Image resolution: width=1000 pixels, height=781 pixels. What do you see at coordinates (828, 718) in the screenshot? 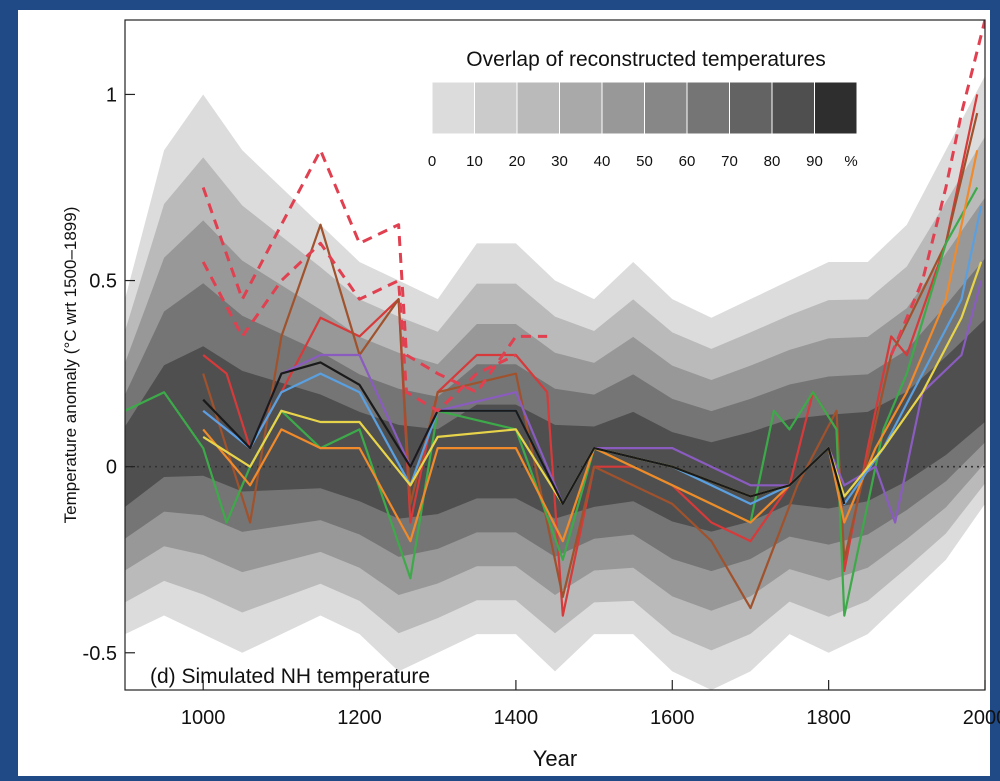
I see `x-tick-label-4: 1800` at bounding box center [828, 718].